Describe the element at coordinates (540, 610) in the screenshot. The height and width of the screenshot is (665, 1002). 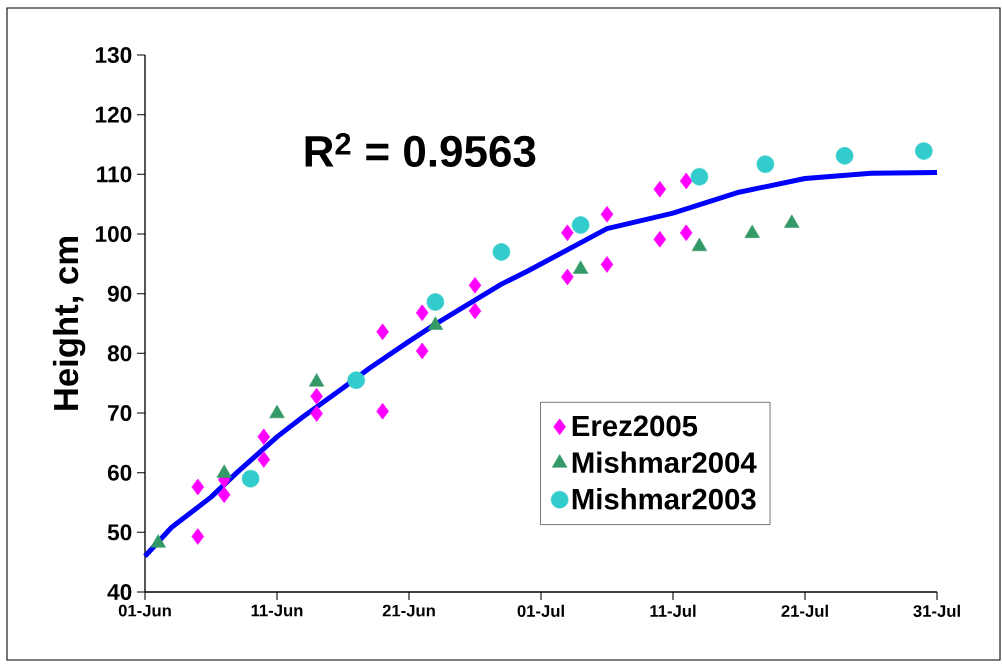
I see `x-tick-label: 01-Jul` at that location.